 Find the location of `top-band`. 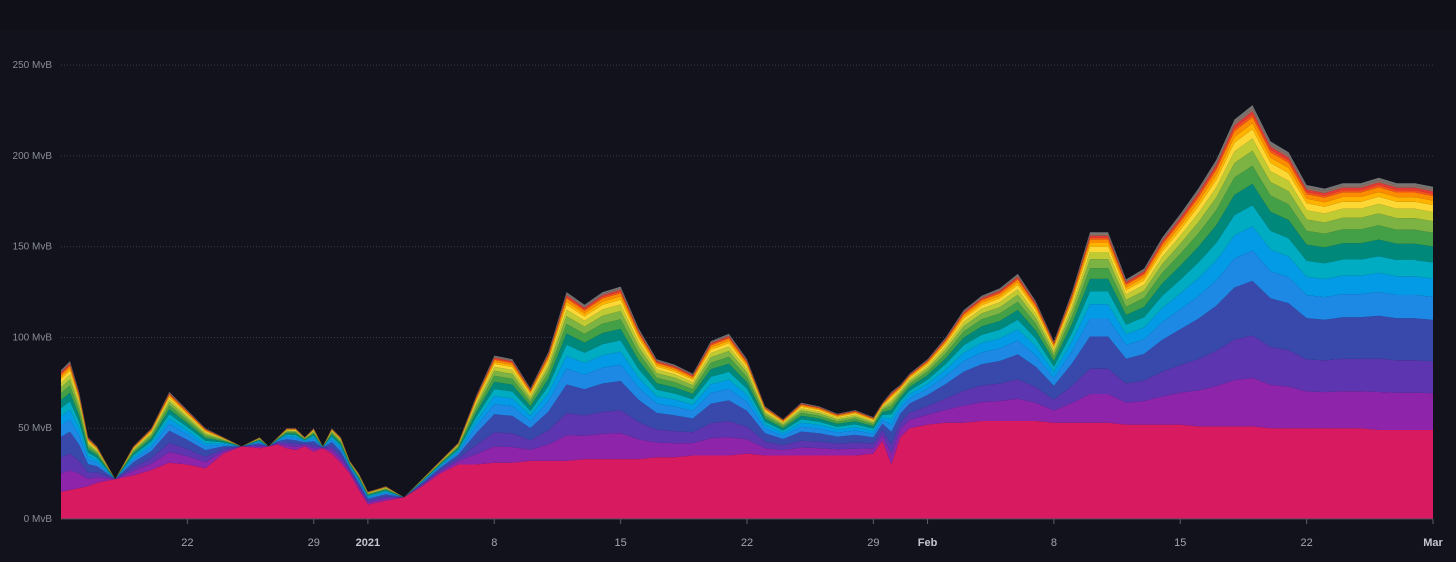

top-band is located at coordinates (728, 15).